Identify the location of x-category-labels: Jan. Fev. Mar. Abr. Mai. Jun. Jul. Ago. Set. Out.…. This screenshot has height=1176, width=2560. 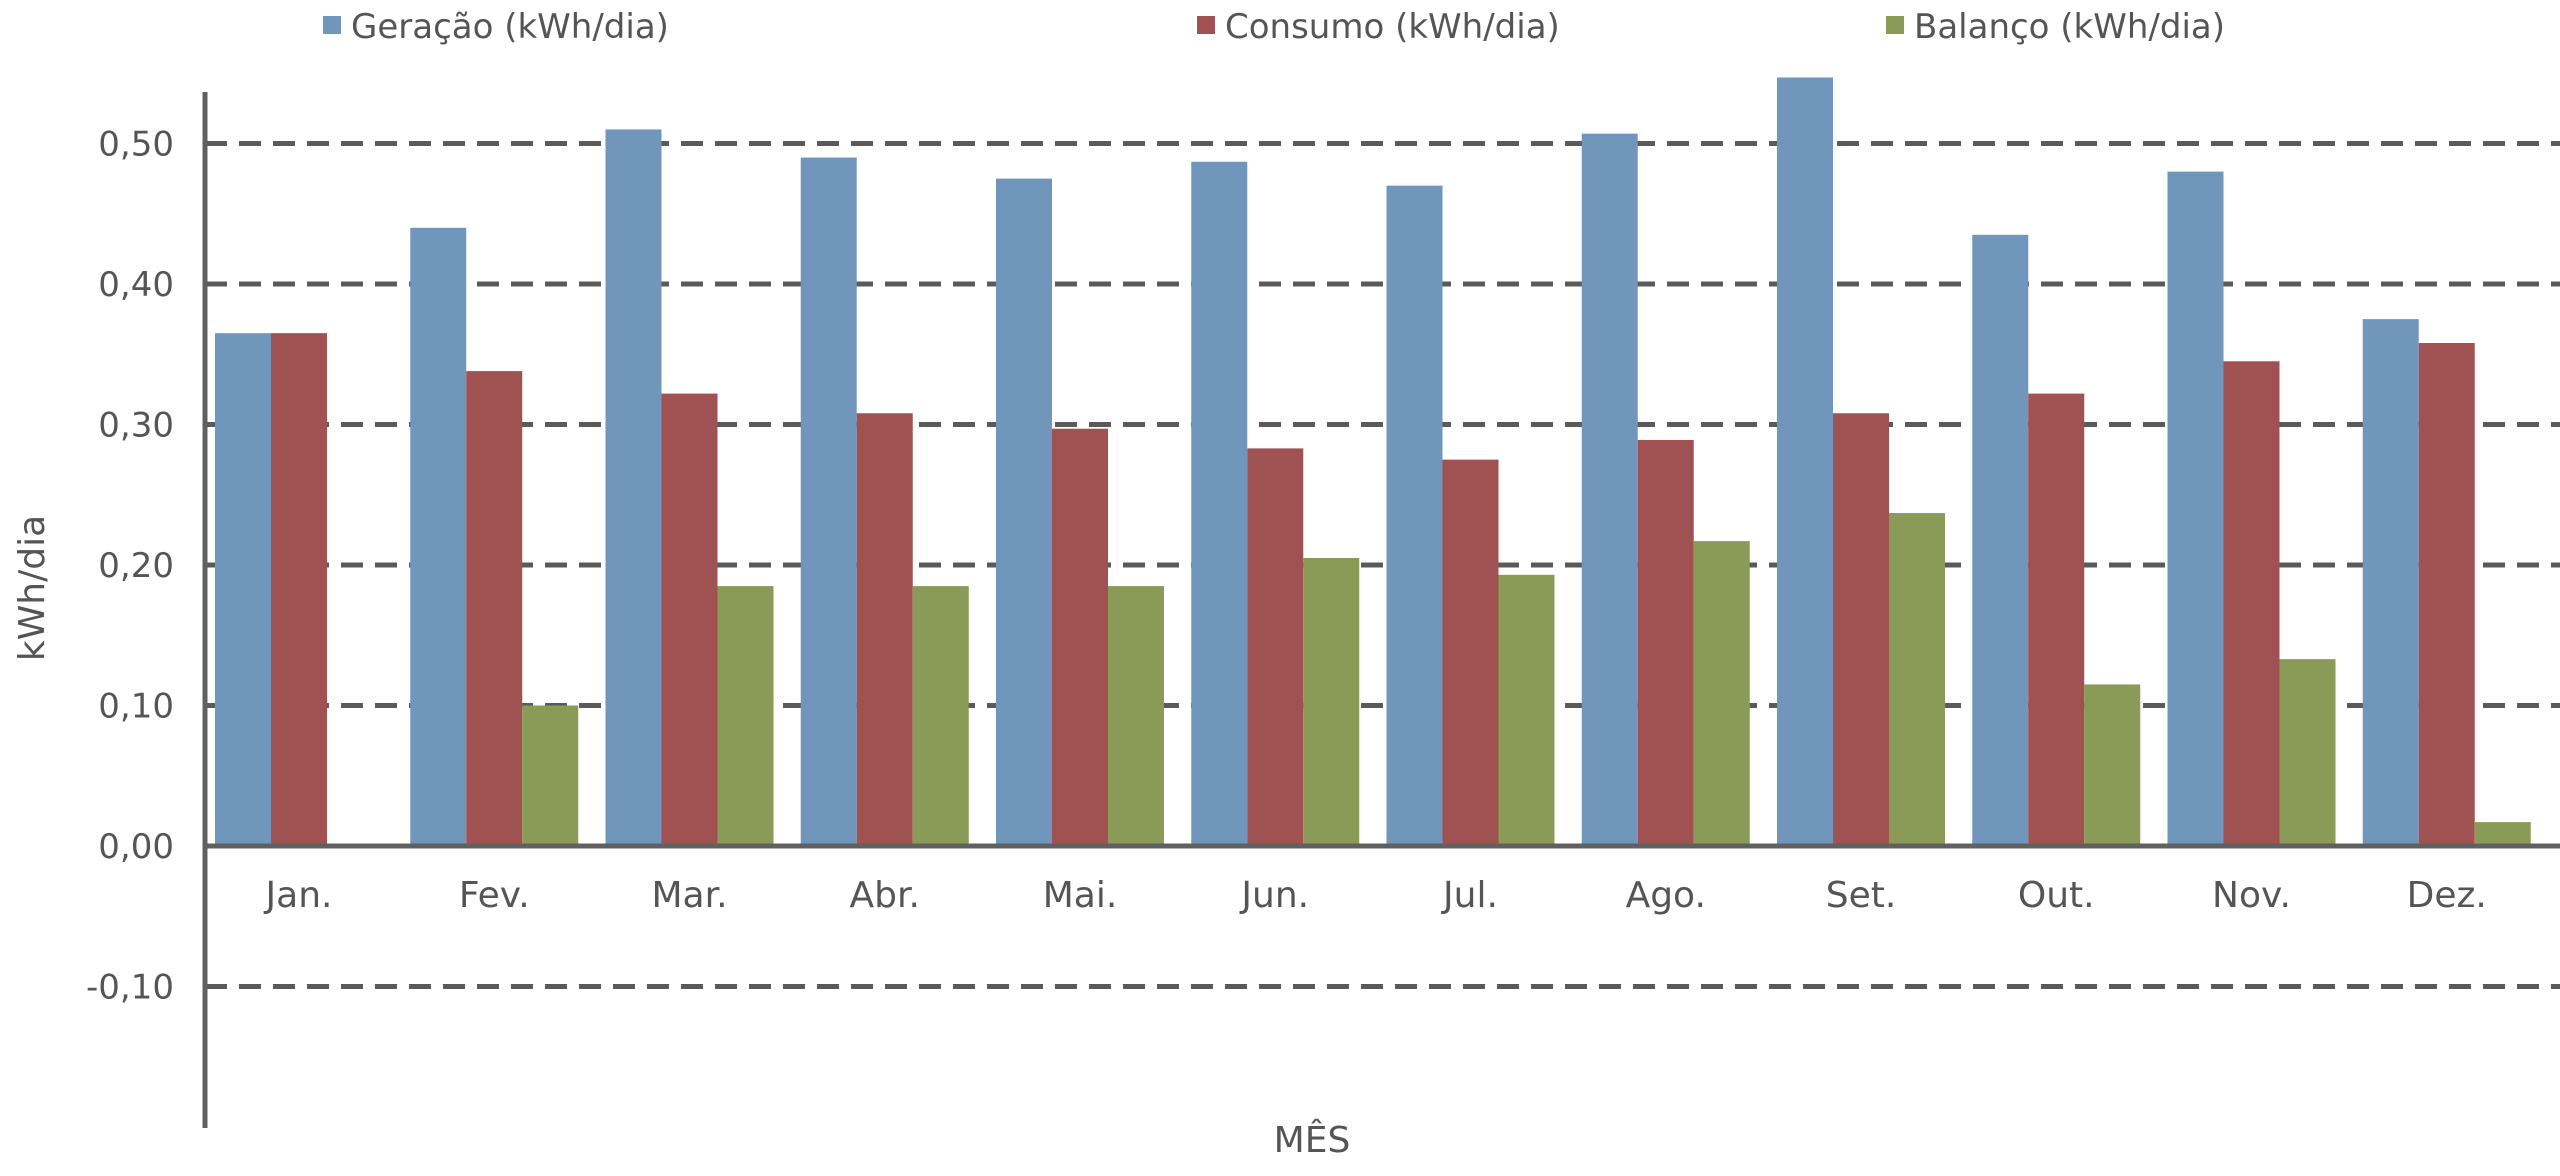
(1375, 895).